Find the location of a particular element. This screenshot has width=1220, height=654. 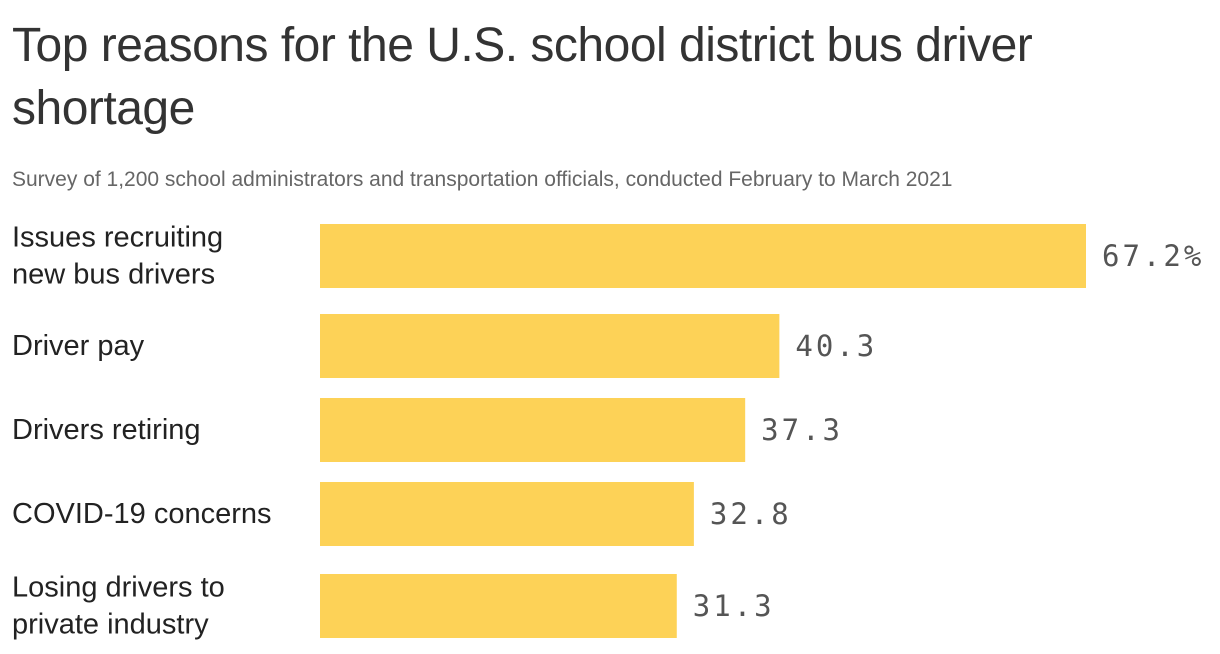

value-label-4: 32.8 is located at coordinates (751, 514).